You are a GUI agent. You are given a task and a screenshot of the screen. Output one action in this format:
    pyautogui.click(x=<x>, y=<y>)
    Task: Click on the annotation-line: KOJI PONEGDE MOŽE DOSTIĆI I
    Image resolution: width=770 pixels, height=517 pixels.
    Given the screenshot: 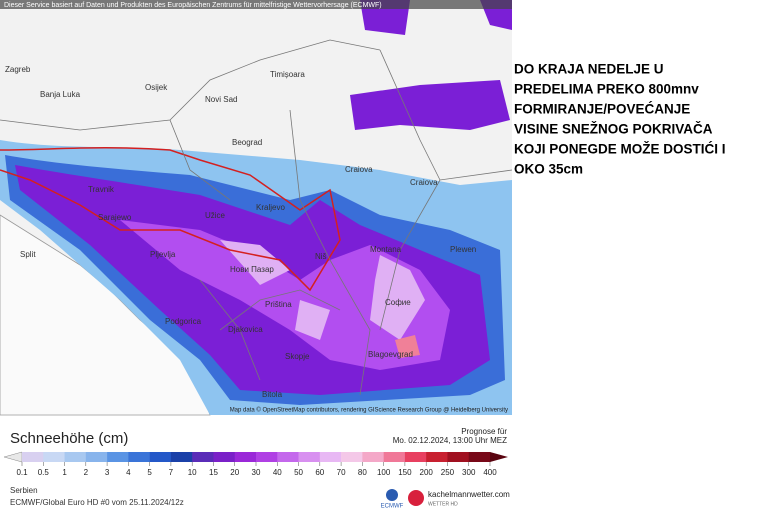 What is the action you would take?
    pyautogui.click(x=620, y=149)
    